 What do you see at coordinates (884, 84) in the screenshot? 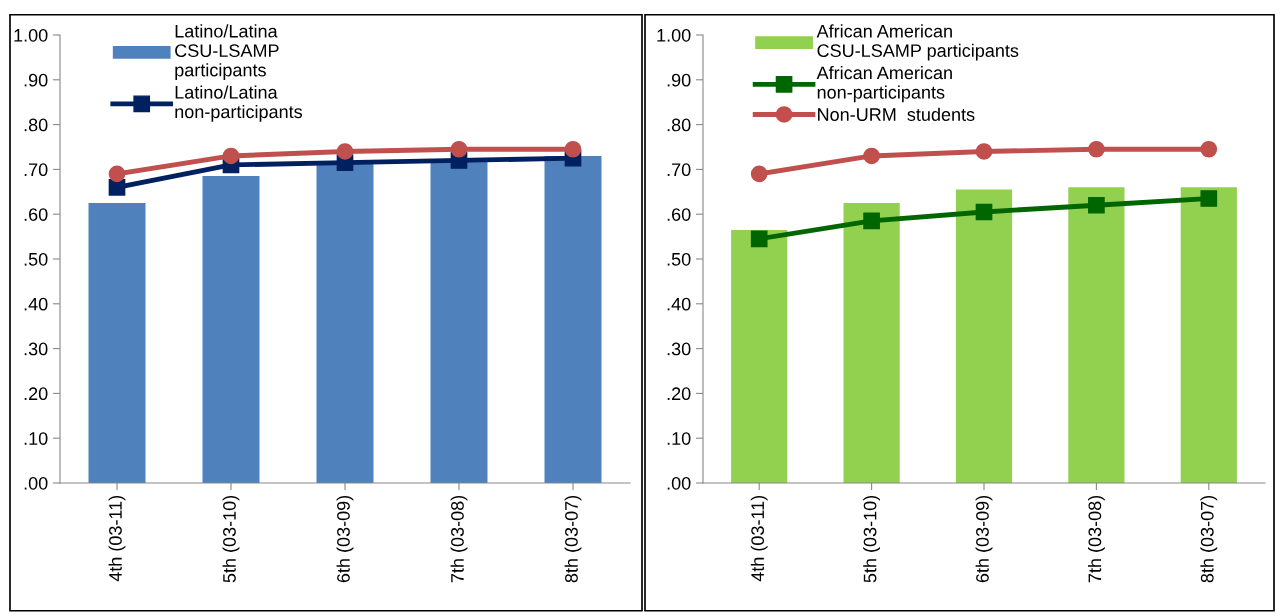
I see `legend-label: African American non-participants` at bounding box center [884, 84].